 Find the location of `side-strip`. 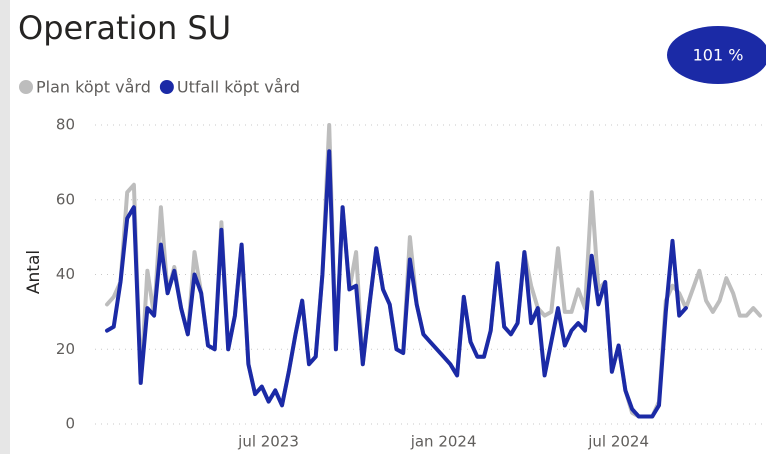

side-strip is located at coordinates (5, 227).